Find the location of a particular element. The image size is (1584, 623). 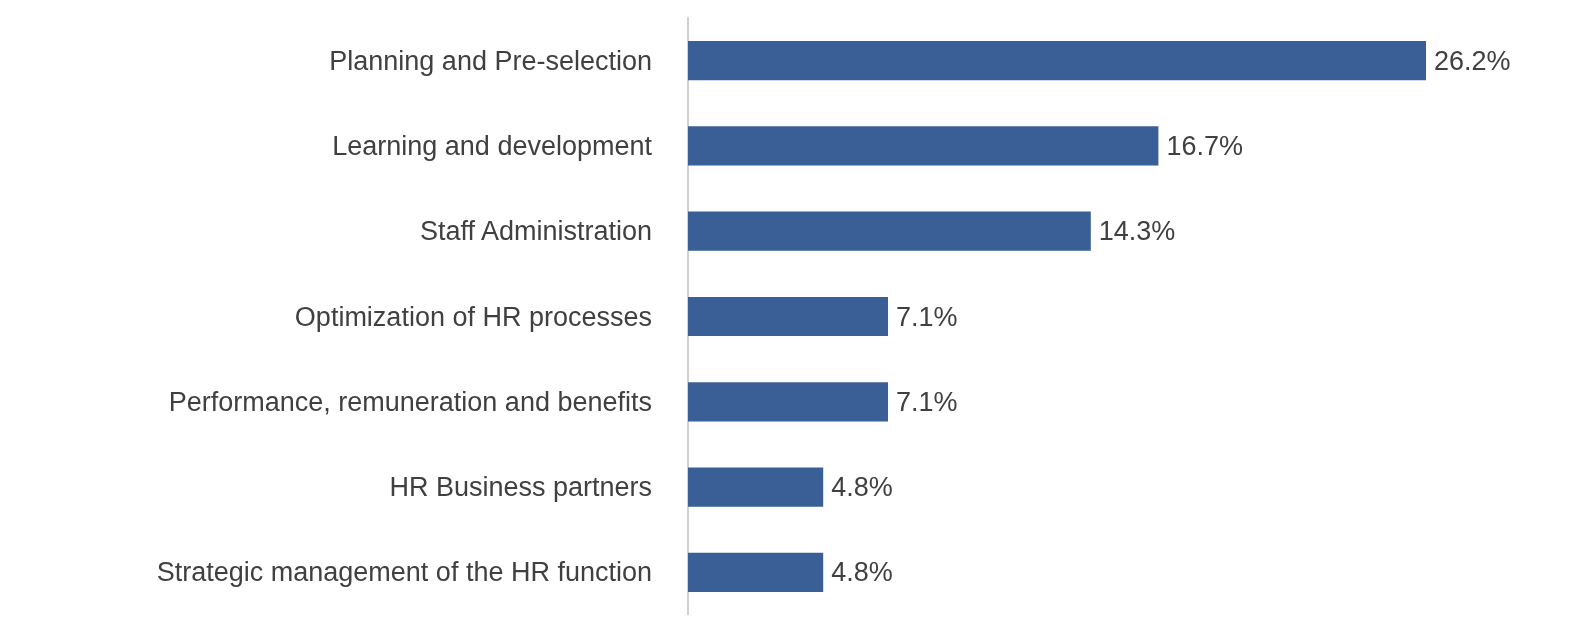

y-tick-label: Learning and development is located at coordinates (492, 145).